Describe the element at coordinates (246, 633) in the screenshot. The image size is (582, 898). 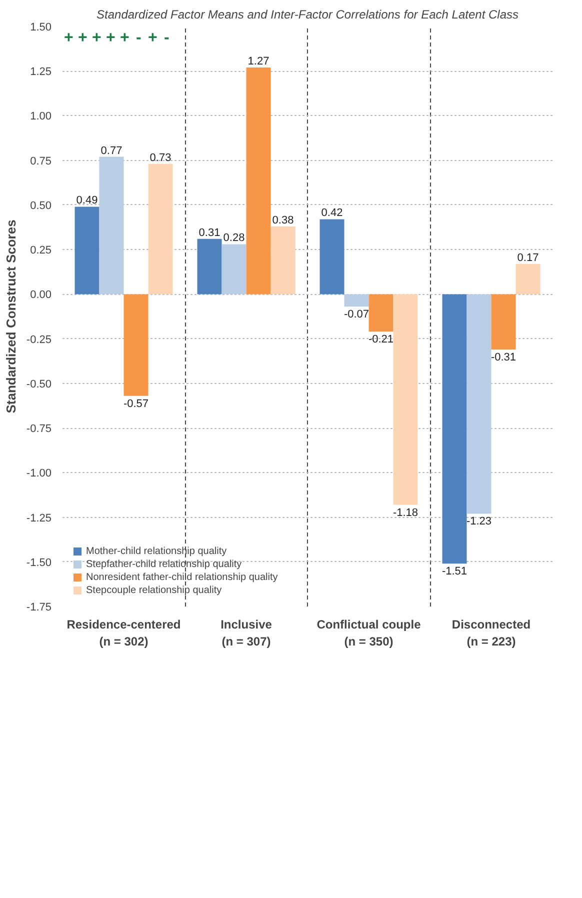
I see `x-tick-label: Inclusive (n = 307)` at that location.